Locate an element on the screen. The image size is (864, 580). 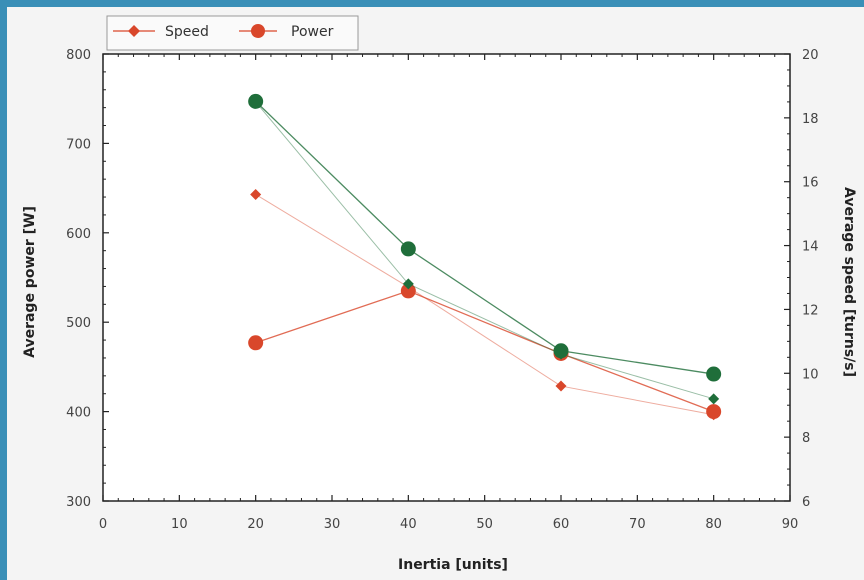
x-axis-title: Inertia [units] is located at coordinates (453, 565).